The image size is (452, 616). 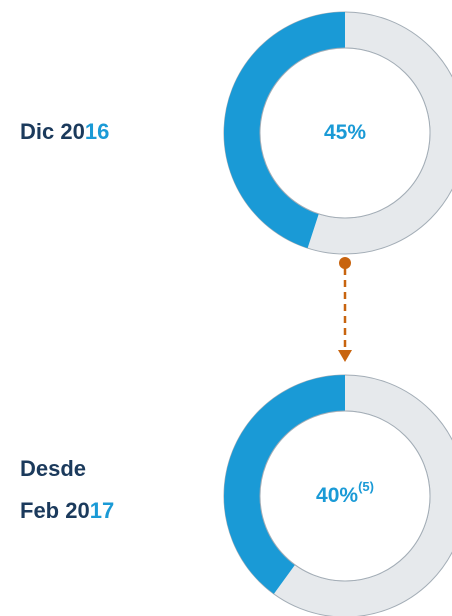 What do you see at coordinates (345, 309) in the screenshot?
I see `arrow` at bounding box center [345, 309].